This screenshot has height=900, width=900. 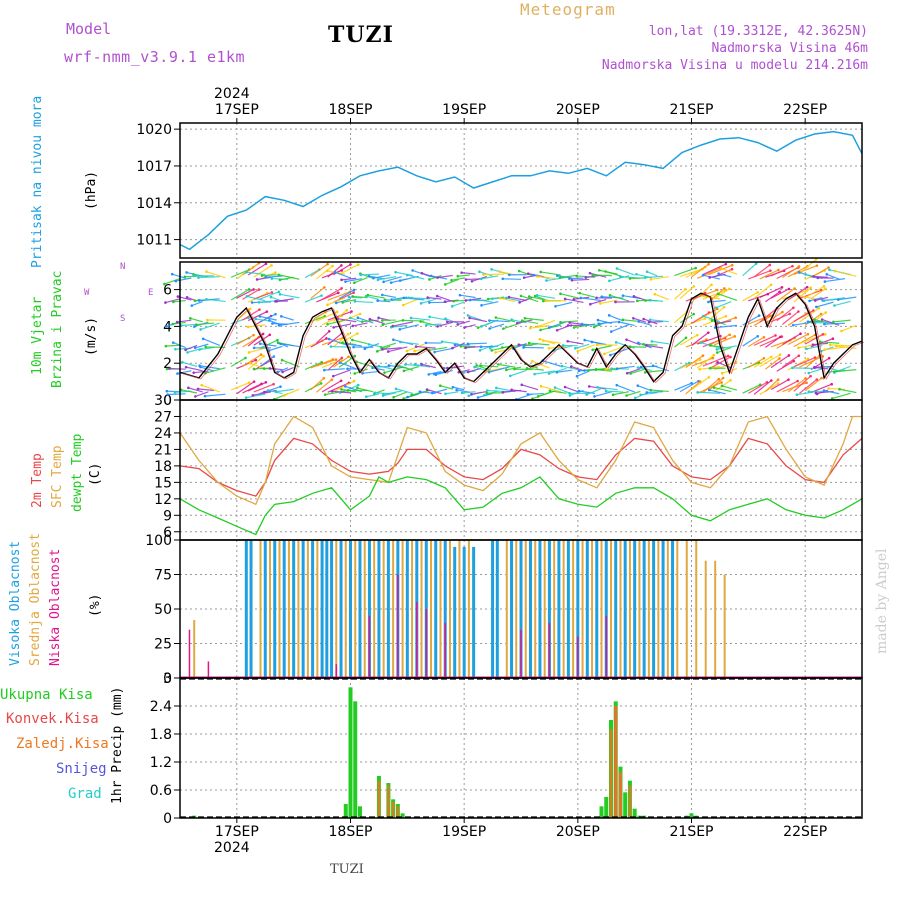 I want to click on y-tick-label: 30, so click(x=163, y=401).